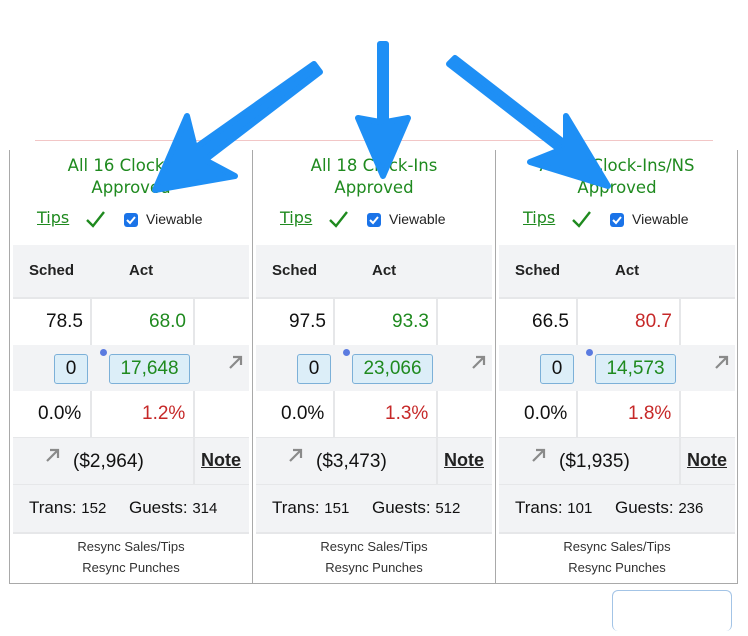  Describe the element at coordinates (617, 322) in the screenshot. I see `hours-row: 66.5 80.7` at that location.